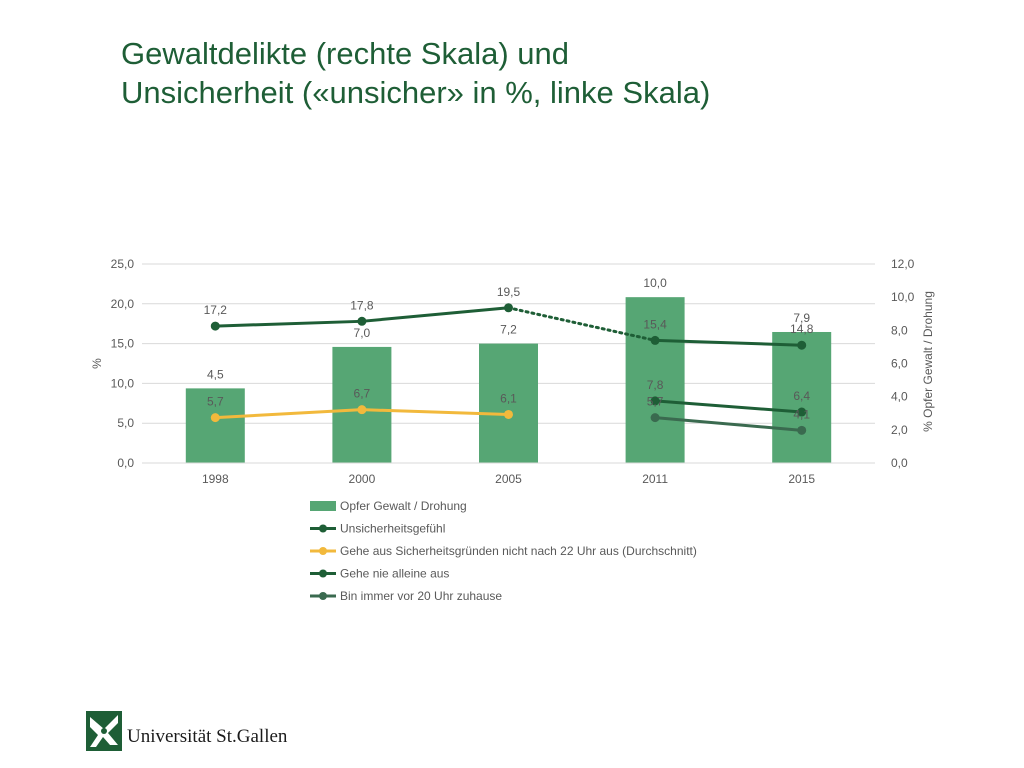  Describe the element at coordinates (123, 383) in the screenshot. I see `y-left-tick-label: 10,0` at that location.